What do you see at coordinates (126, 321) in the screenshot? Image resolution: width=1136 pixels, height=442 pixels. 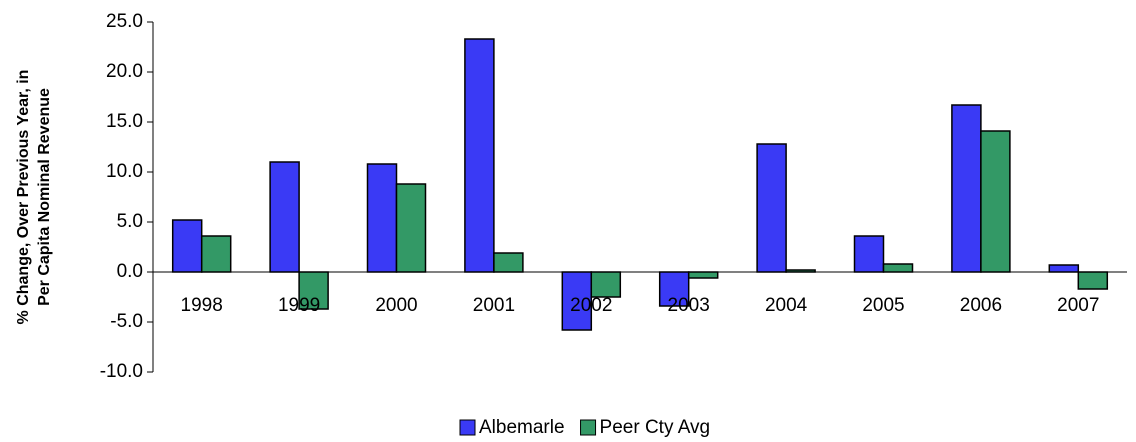 I see `y-tick-label: -5.0` at bounding box center [126, 321].